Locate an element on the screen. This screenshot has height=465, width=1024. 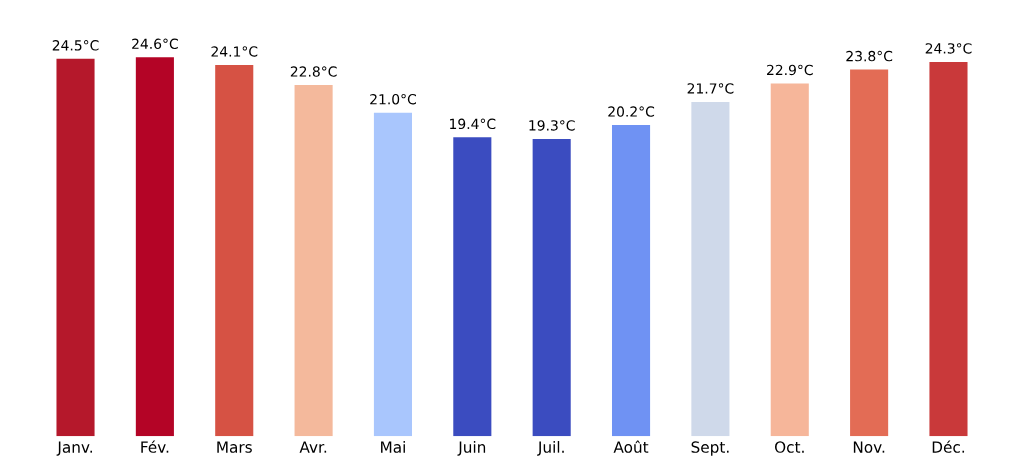
data-label: 22.9°C is located at coordinates (789, 70).